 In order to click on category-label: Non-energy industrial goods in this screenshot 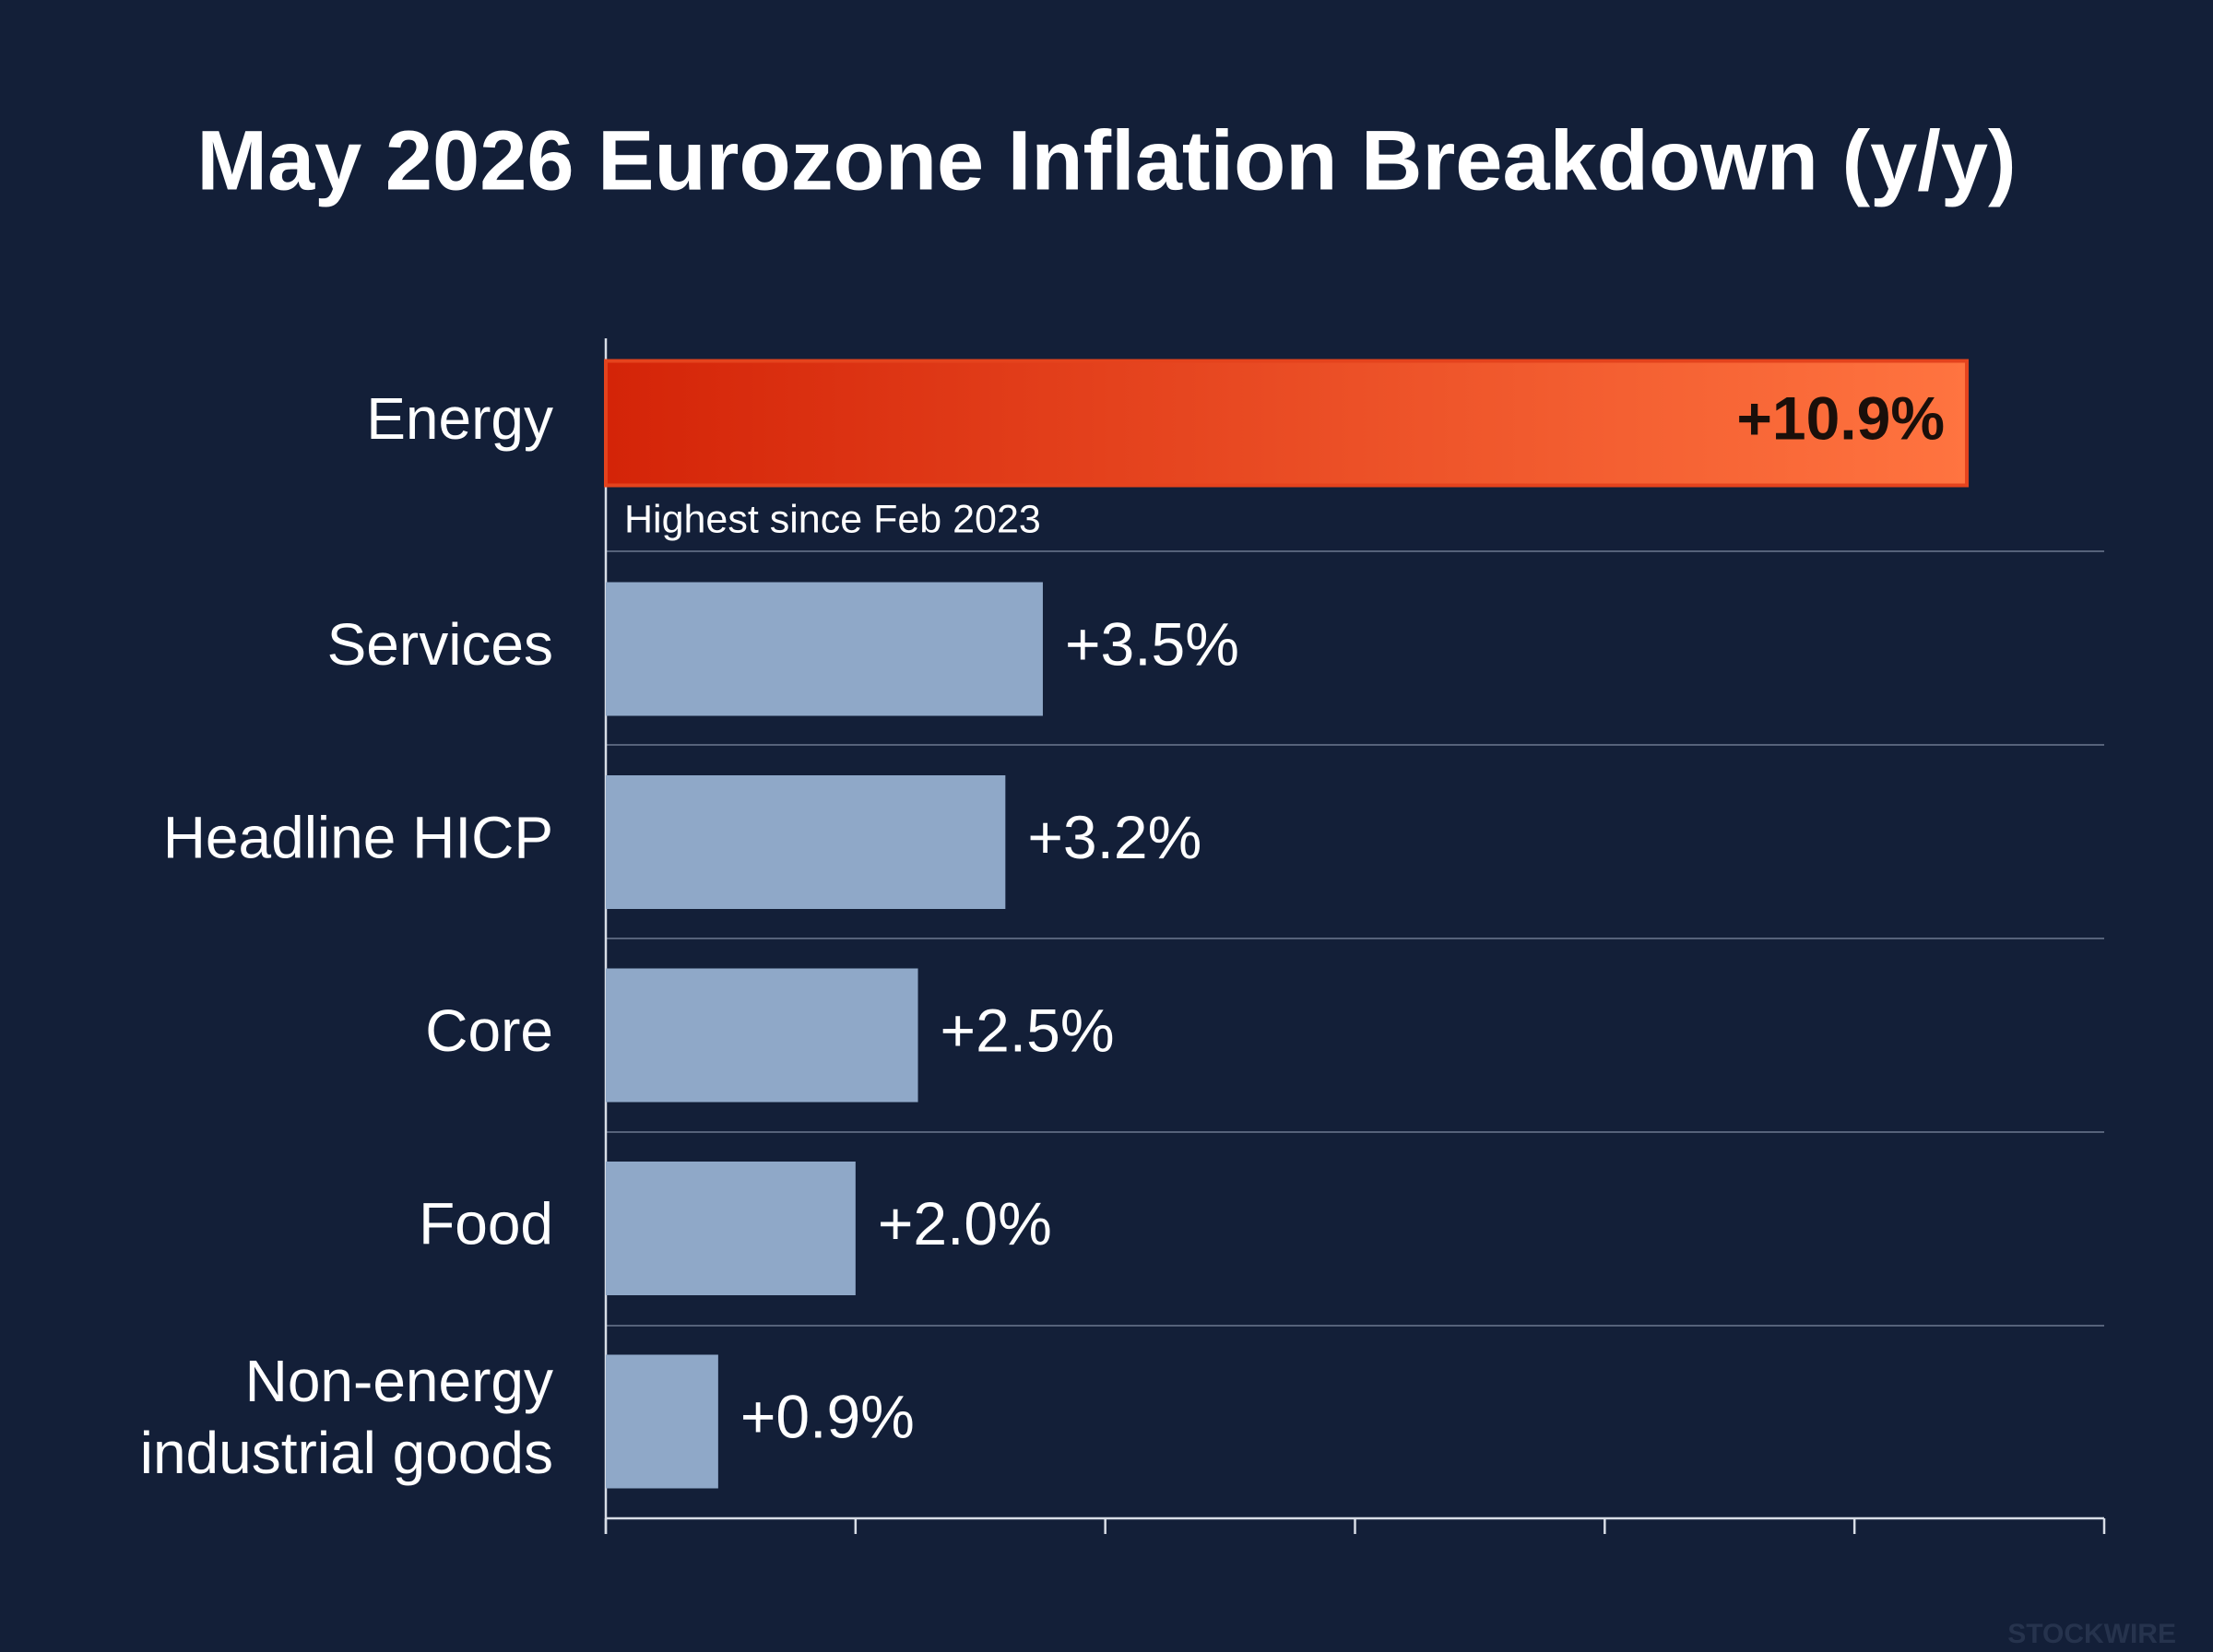, I will do `click(346, 1417)`.